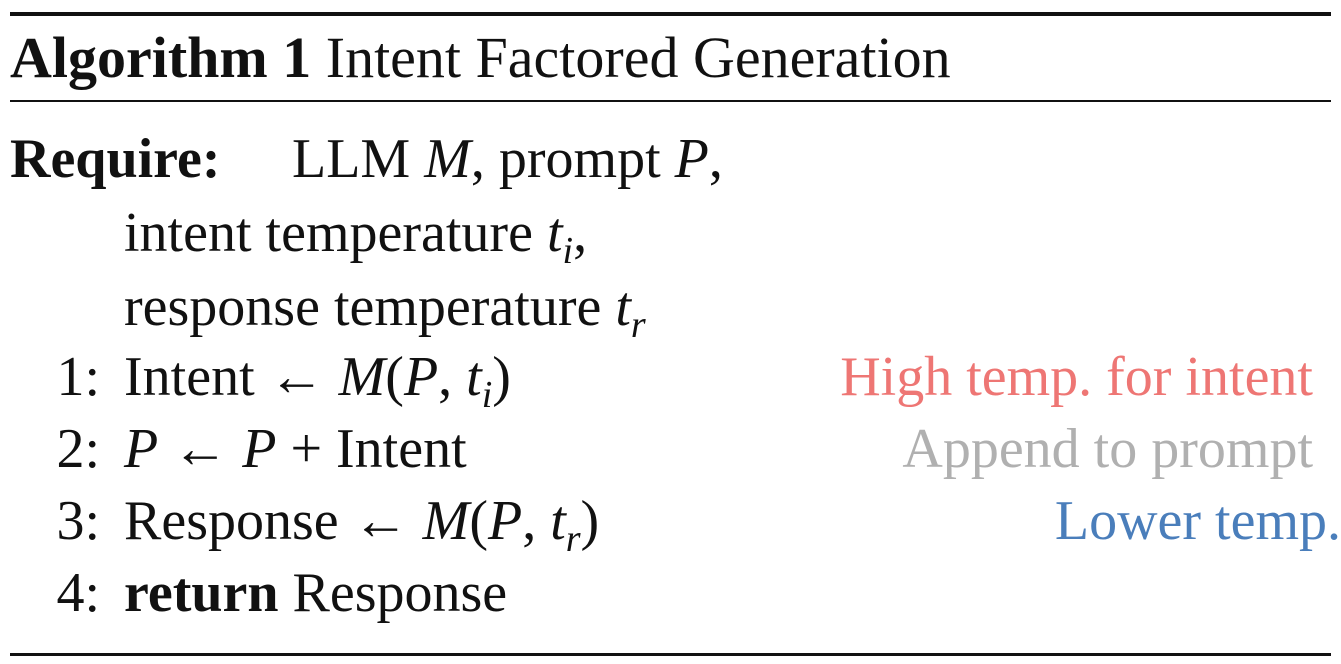 Image resolution: width=1341 pixels, height=664 pixels. I want to click on step-3-fn: M, so click(446, 521).